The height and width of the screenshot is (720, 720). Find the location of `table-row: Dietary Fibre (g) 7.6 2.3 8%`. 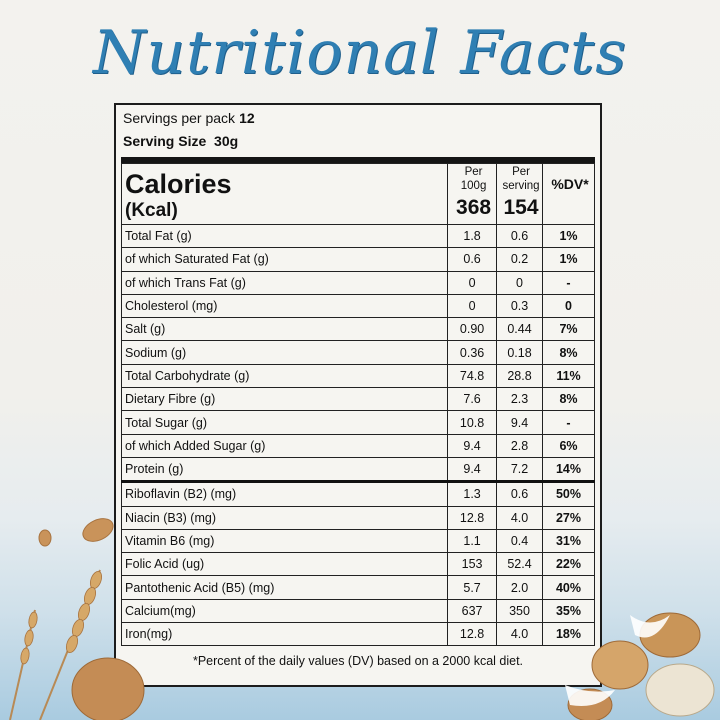

table-row: Dietary Fibre (g) 7.6 2.3 8% is located at coordinates (357, 399).